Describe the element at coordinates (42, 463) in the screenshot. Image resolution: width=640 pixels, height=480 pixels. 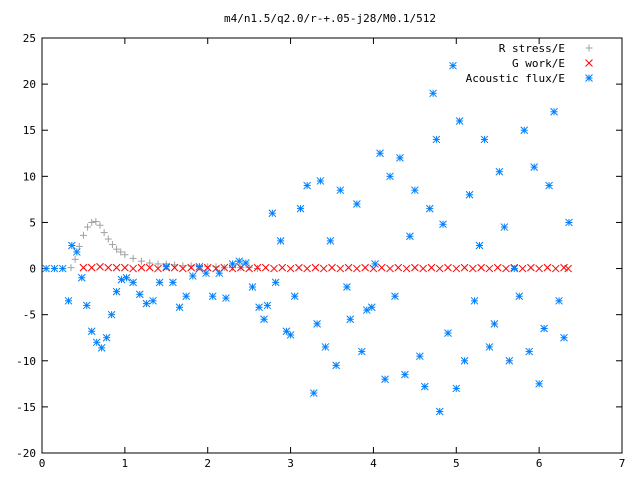
I see `x-tick-label: 0` at that location.